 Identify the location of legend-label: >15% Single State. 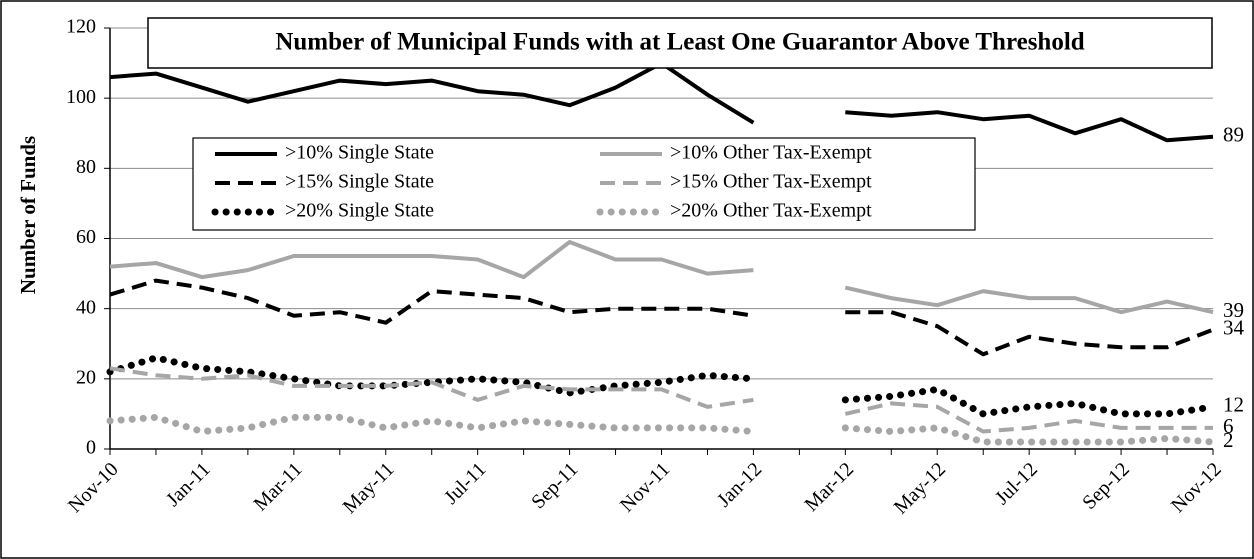
(359, 182).